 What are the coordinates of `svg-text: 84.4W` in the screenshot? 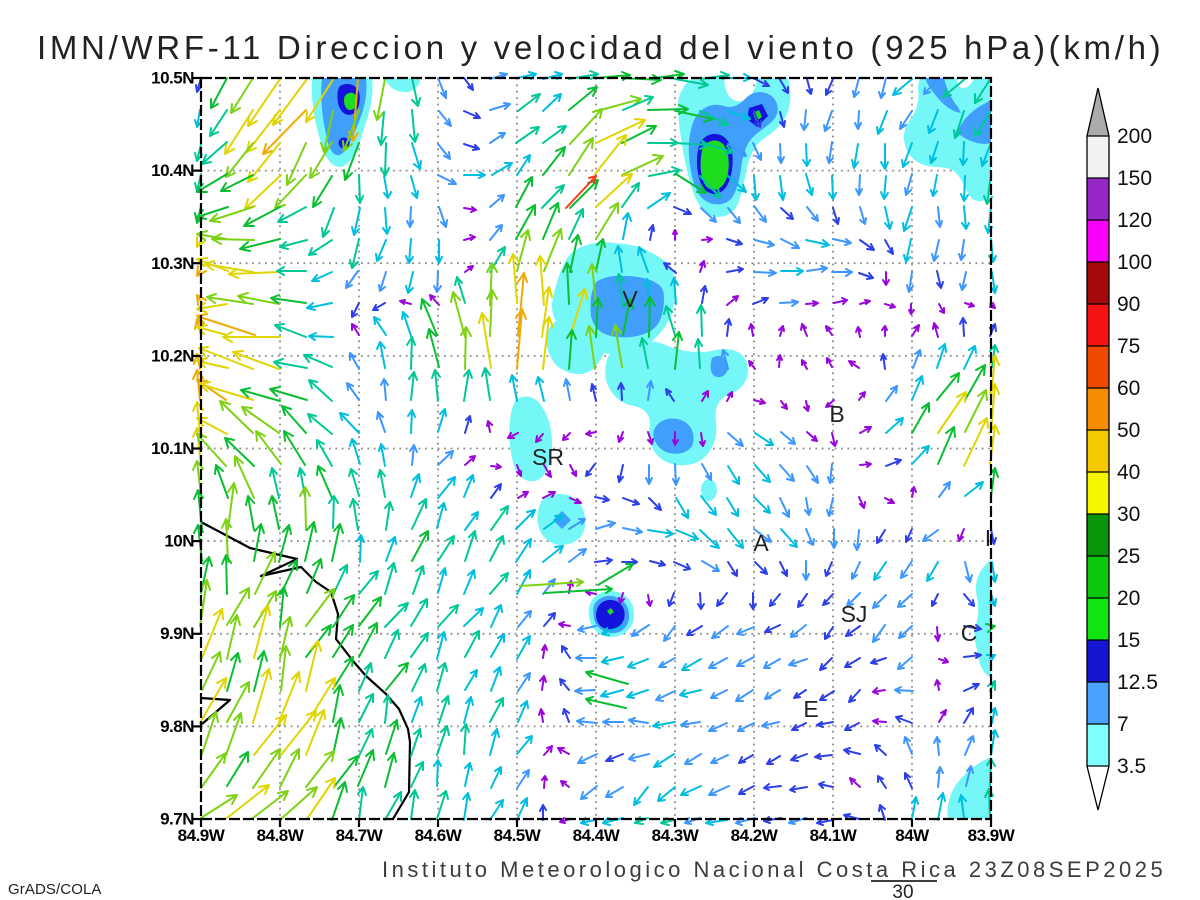 It's located at (597, 835).